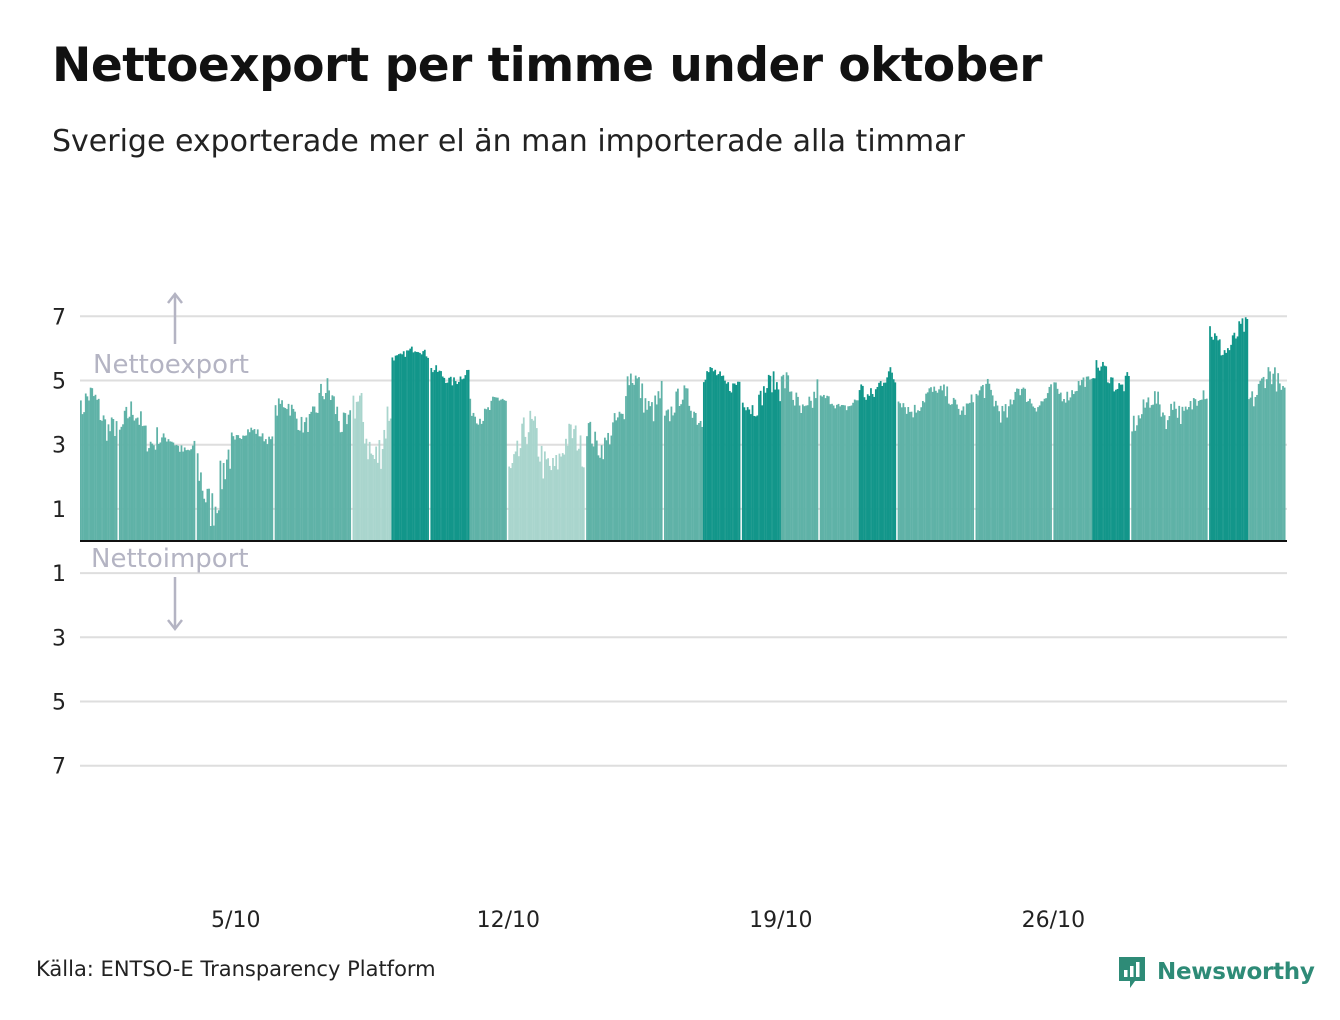 The image size is (1340, 1020). What do you see at coordinates (236, 969) in the screenshot?
I see `source-note: Källa: ENTSO-E Transparency Platform` at bounding box center [236, 969].